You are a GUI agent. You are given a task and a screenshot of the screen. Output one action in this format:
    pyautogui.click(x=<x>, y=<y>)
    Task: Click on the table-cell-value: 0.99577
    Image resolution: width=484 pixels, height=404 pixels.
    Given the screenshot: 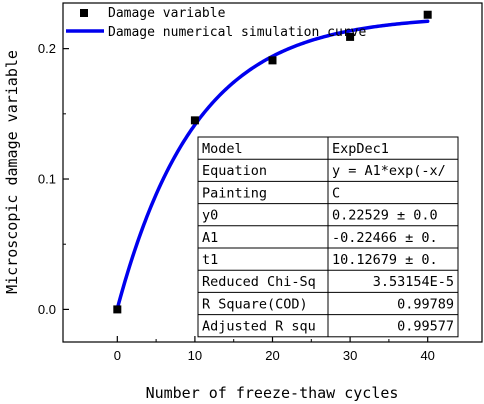 What is the action you would take?
    pyautogui.click(x=425, y=327)
    